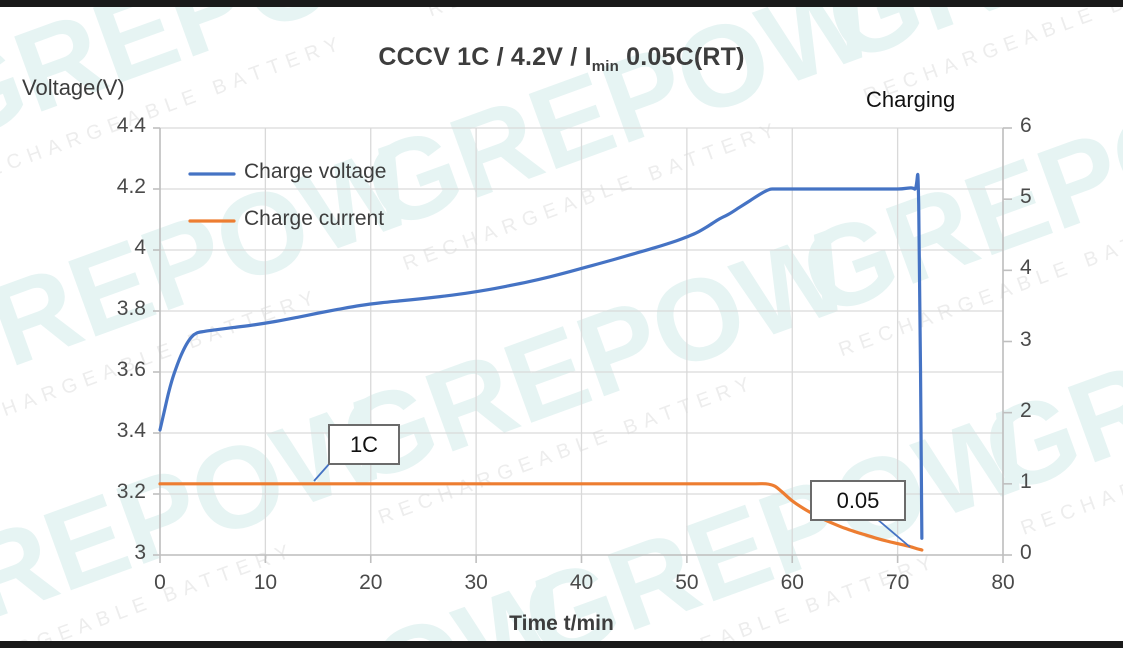 This screenshot has height=648, width=1123. I want to click on chart-title: CCCV 1C / 4.2V / Imin 0.05C(RT), so click(561, 59).